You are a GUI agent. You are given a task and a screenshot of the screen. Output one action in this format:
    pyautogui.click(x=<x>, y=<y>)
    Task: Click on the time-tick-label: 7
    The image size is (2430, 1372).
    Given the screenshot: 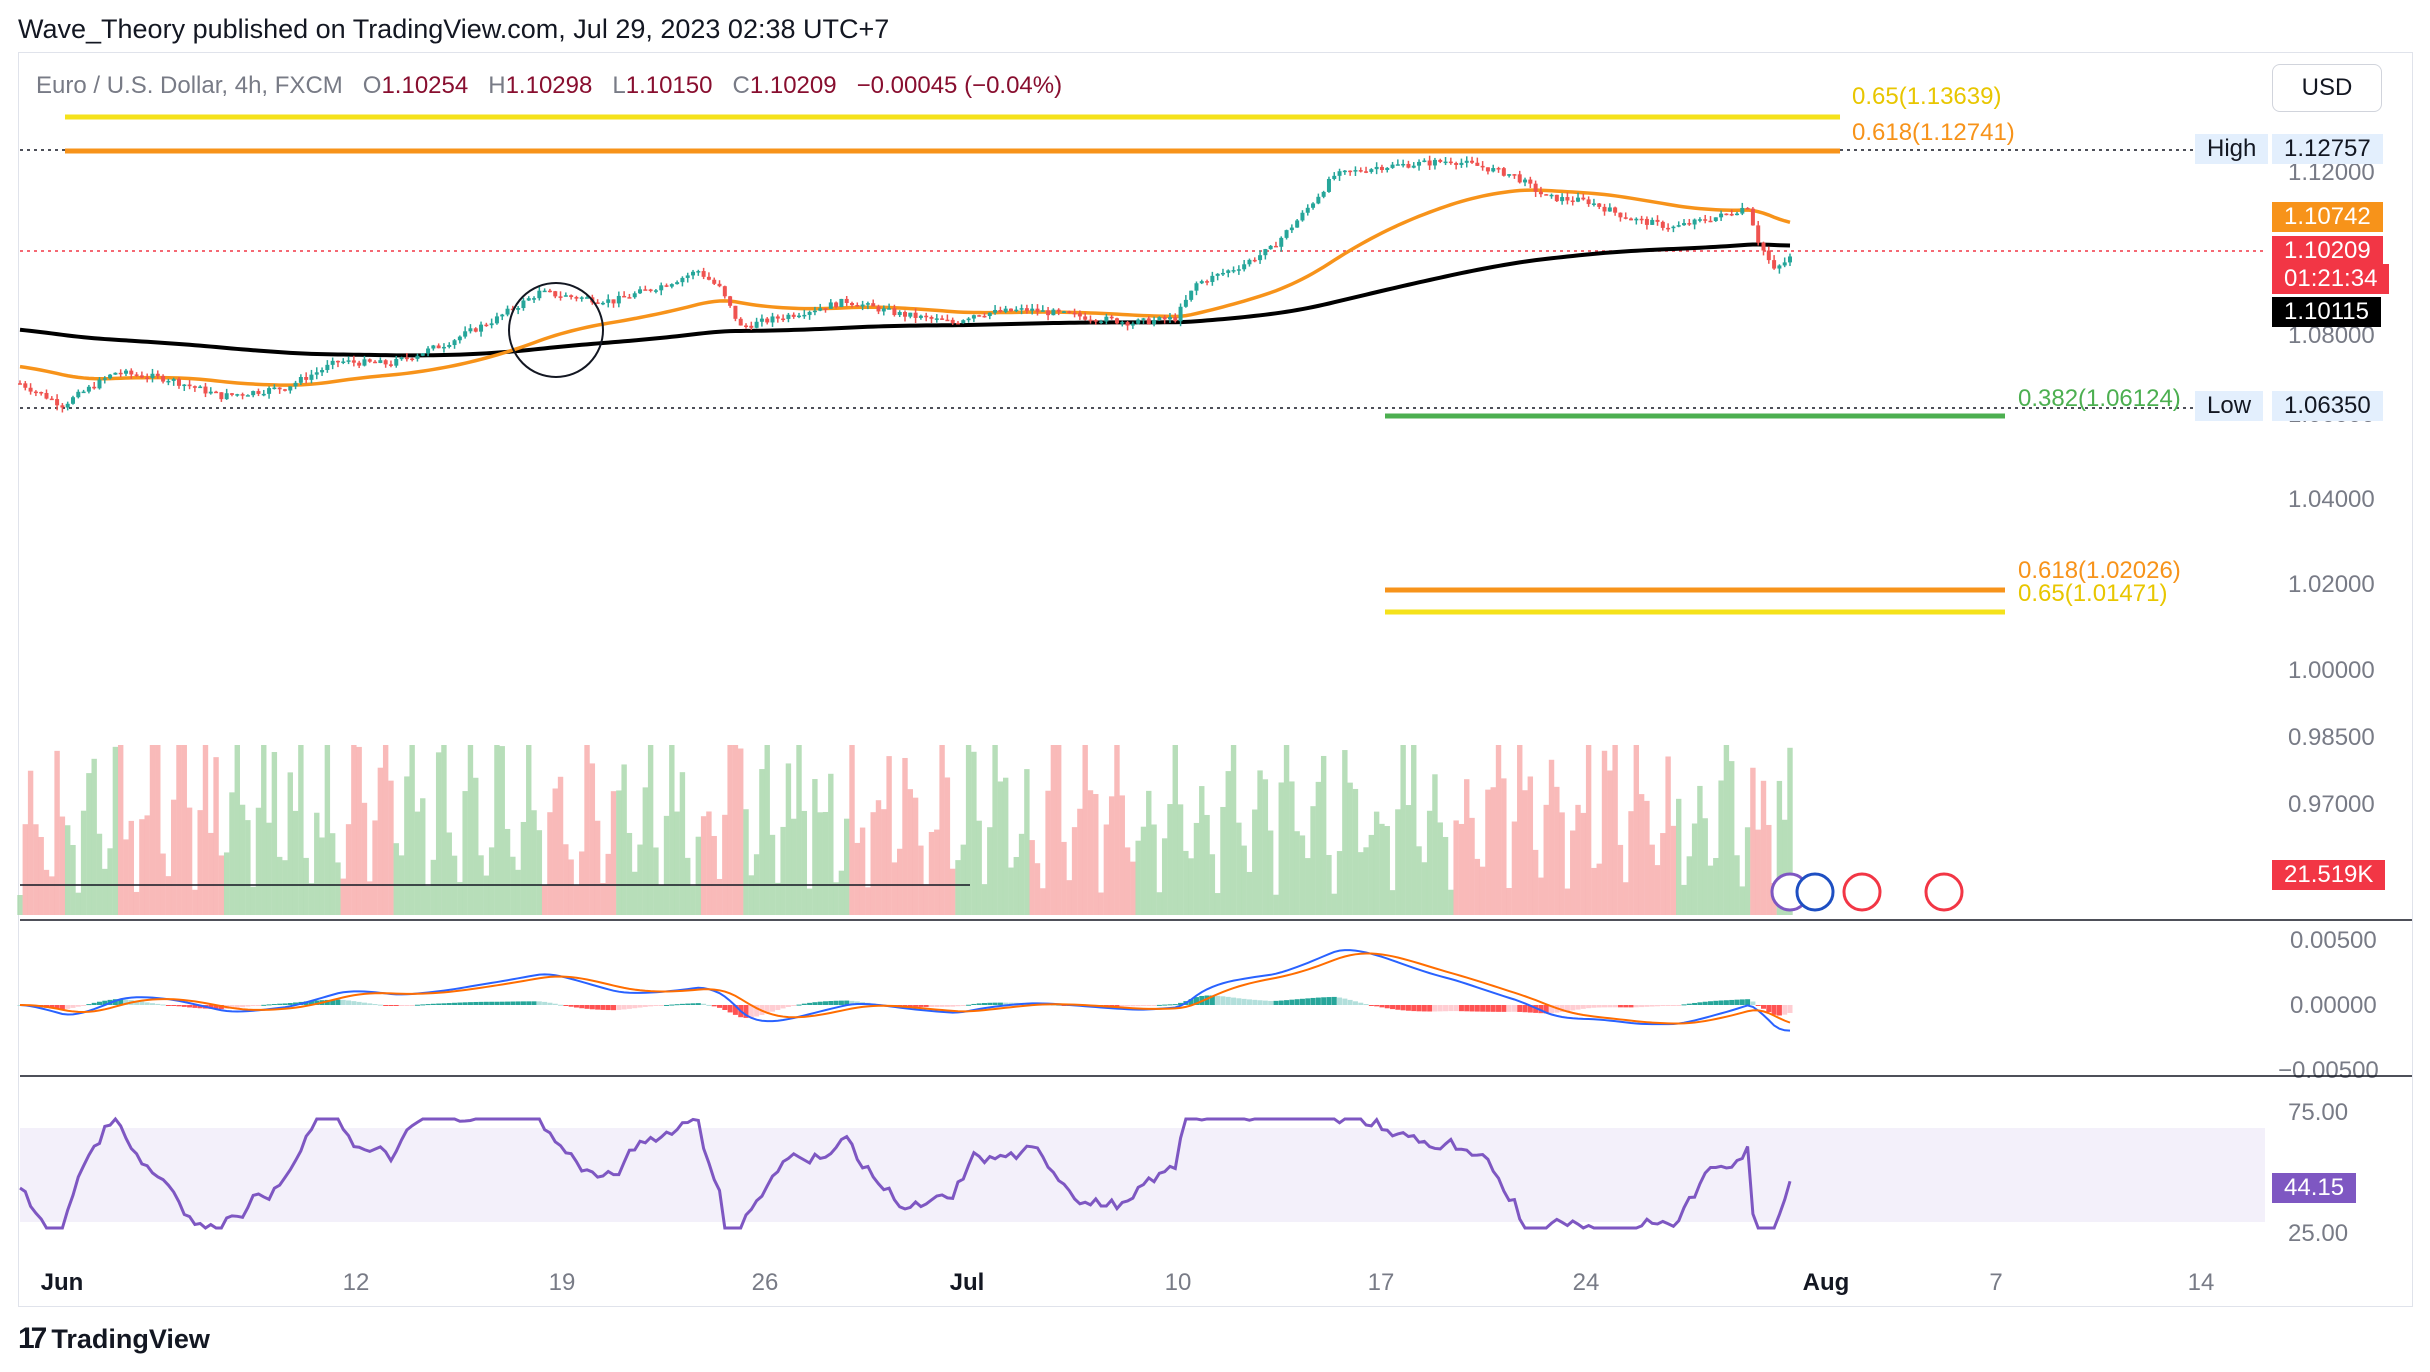 What is the action you would take?
    pyautogui.click(x=1995, y=1282)
    